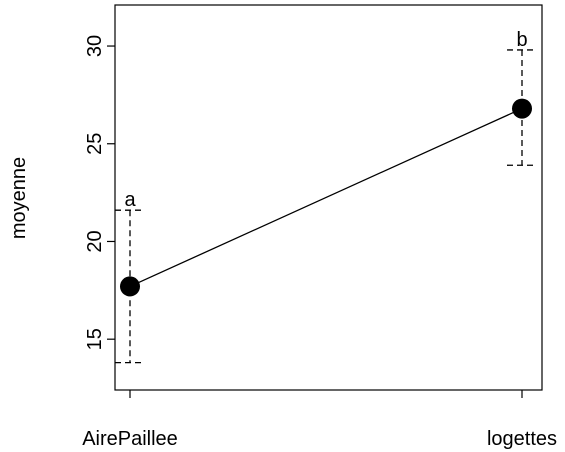  What do you see at coordinates (95, 46) in the screenshot?
I see `y-tick-label: 30` at bounding box center [95, 46].